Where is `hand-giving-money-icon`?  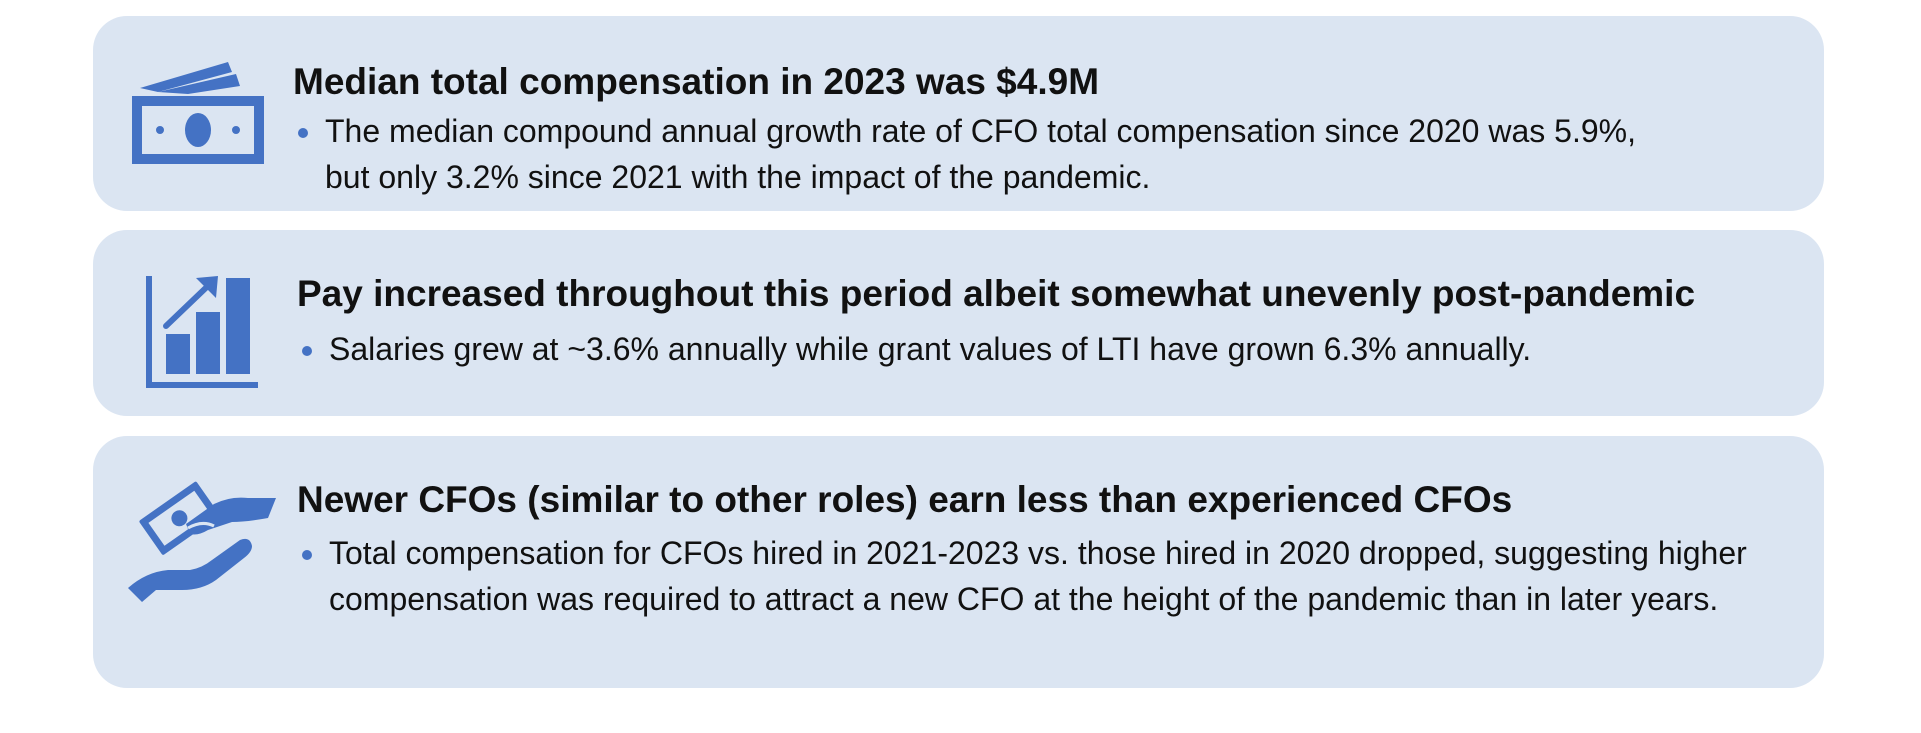
hand-giving-money-icon is located at coordinates (203, 540).